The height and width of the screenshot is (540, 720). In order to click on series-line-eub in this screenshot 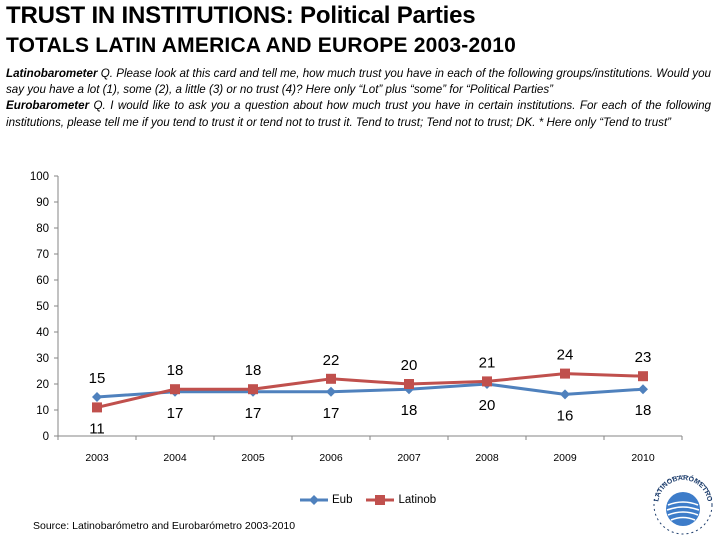, I will do `click(370, 390)`.